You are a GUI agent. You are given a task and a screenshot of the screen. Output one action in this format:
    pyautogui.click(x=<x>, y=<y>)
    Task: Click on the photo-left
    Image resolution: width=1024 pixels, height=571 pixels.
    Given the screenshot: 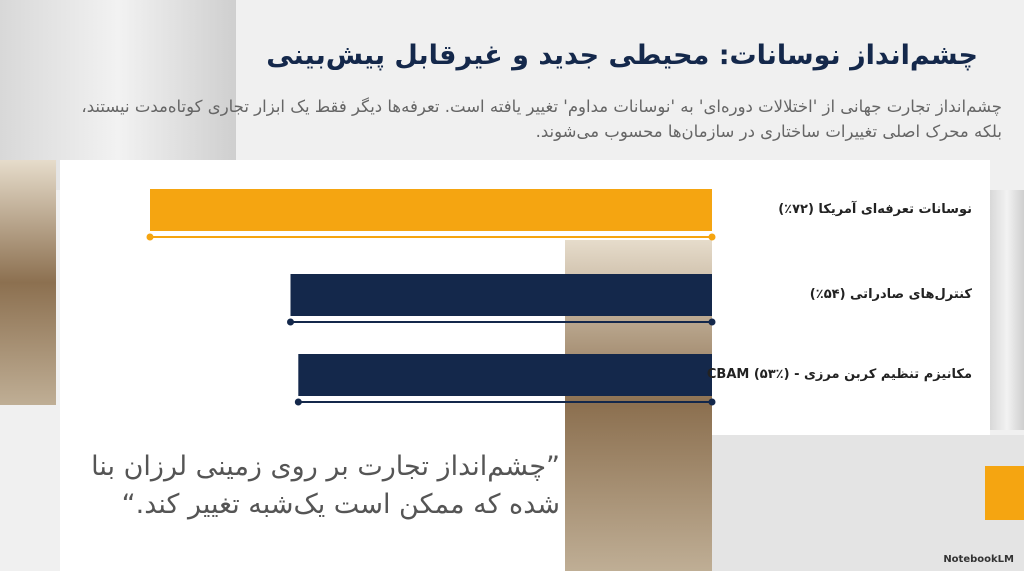 What is the action you would take?
    pyautogui.click(x=28, y=282)
    